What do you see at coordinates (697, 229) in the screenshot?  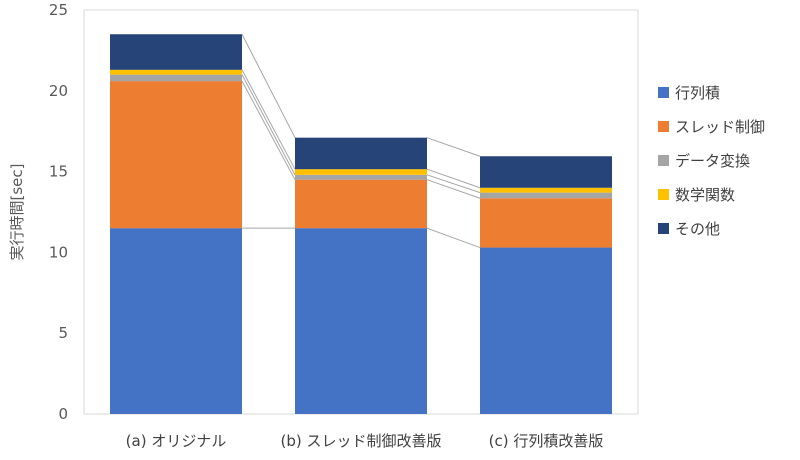 I see `legend-label: その他` at bounding box center [697, 229].